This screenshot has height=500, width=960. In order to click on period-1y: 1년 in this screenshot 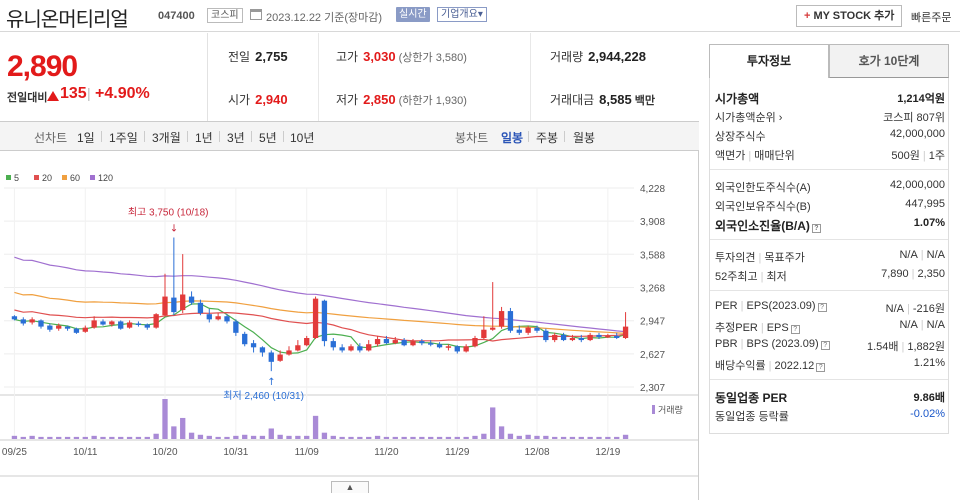, I will do `click(204, 138)`.